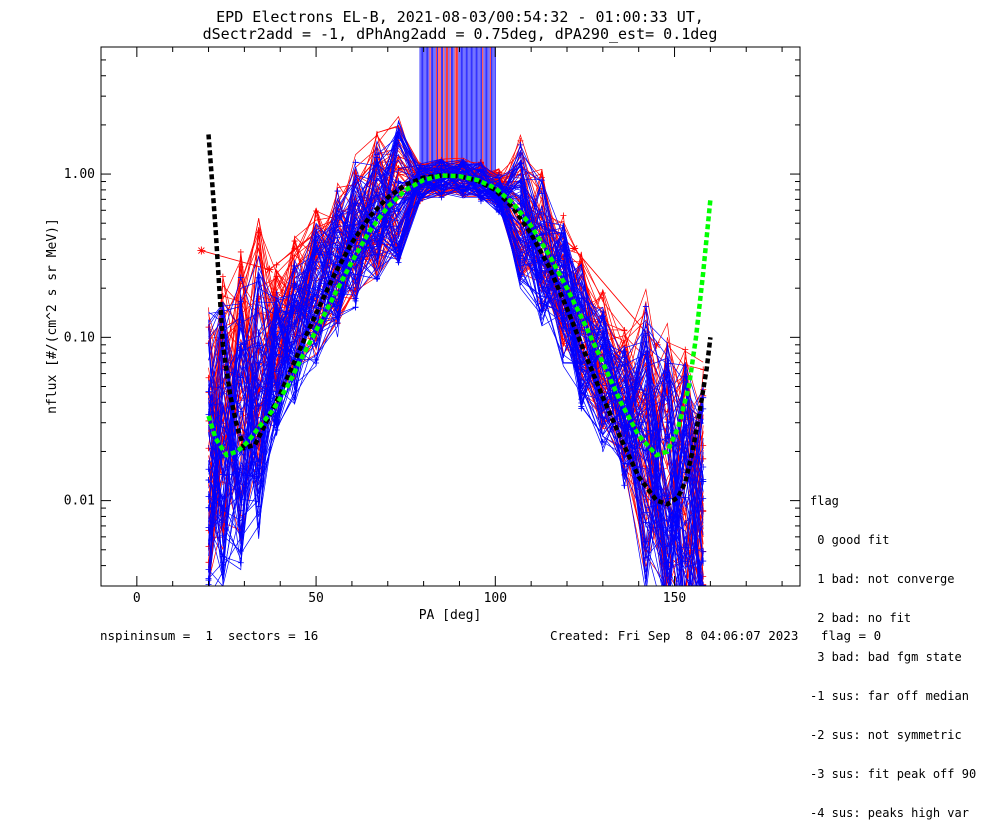 This screenshot has width=1000, height=833. Describe the element at coordinates (893, 774) in the screenshot. I see `legend-item: -3 sus: fit peak off 90` at that location.